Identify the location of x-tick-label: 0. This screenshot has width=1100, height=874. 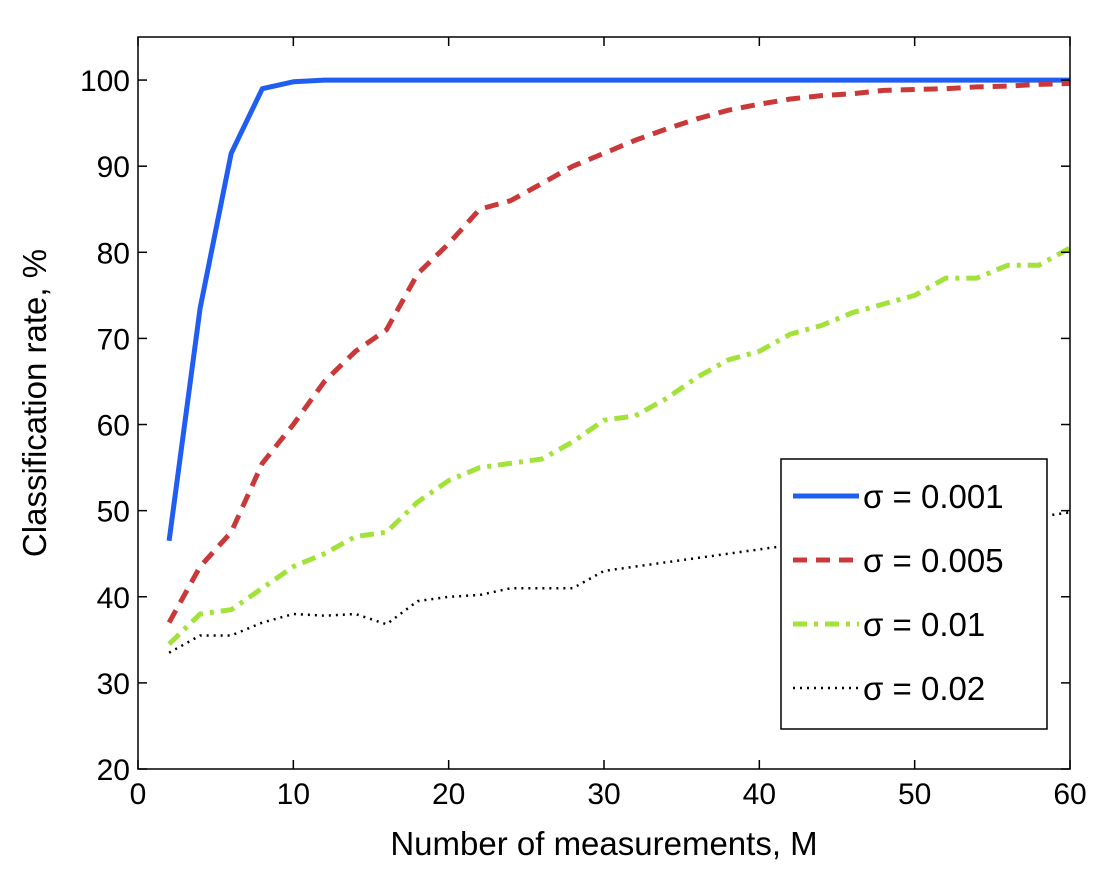
(138, 794).